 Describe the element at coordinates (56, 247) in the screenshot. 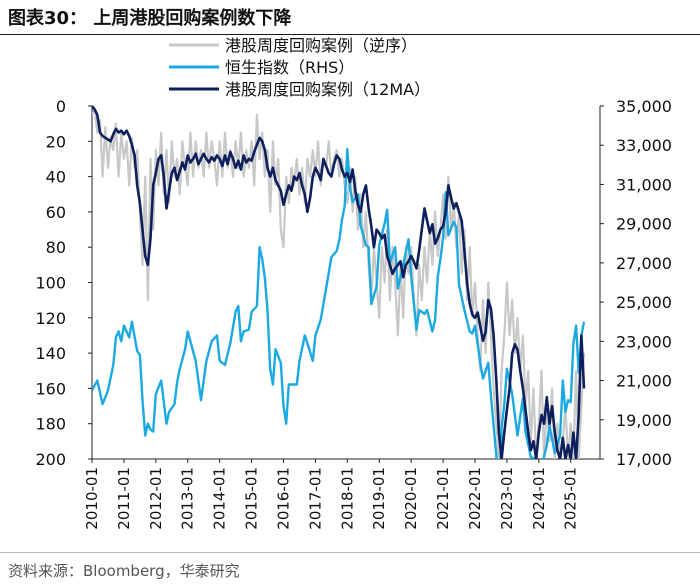

I see `left-tick-label: 80` at that location.